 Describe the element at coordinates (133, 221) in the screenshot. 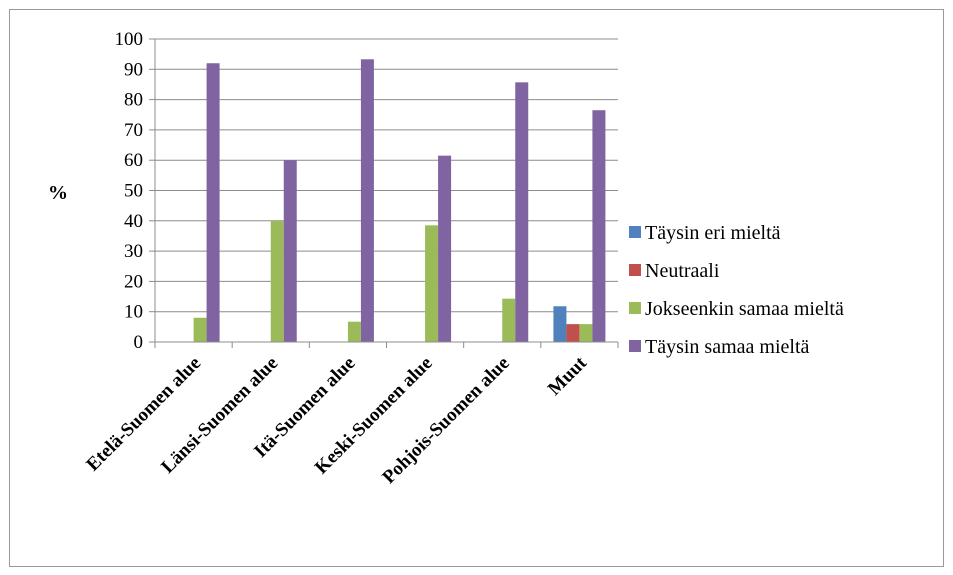

I see `y-tick-label: 40` at that location.